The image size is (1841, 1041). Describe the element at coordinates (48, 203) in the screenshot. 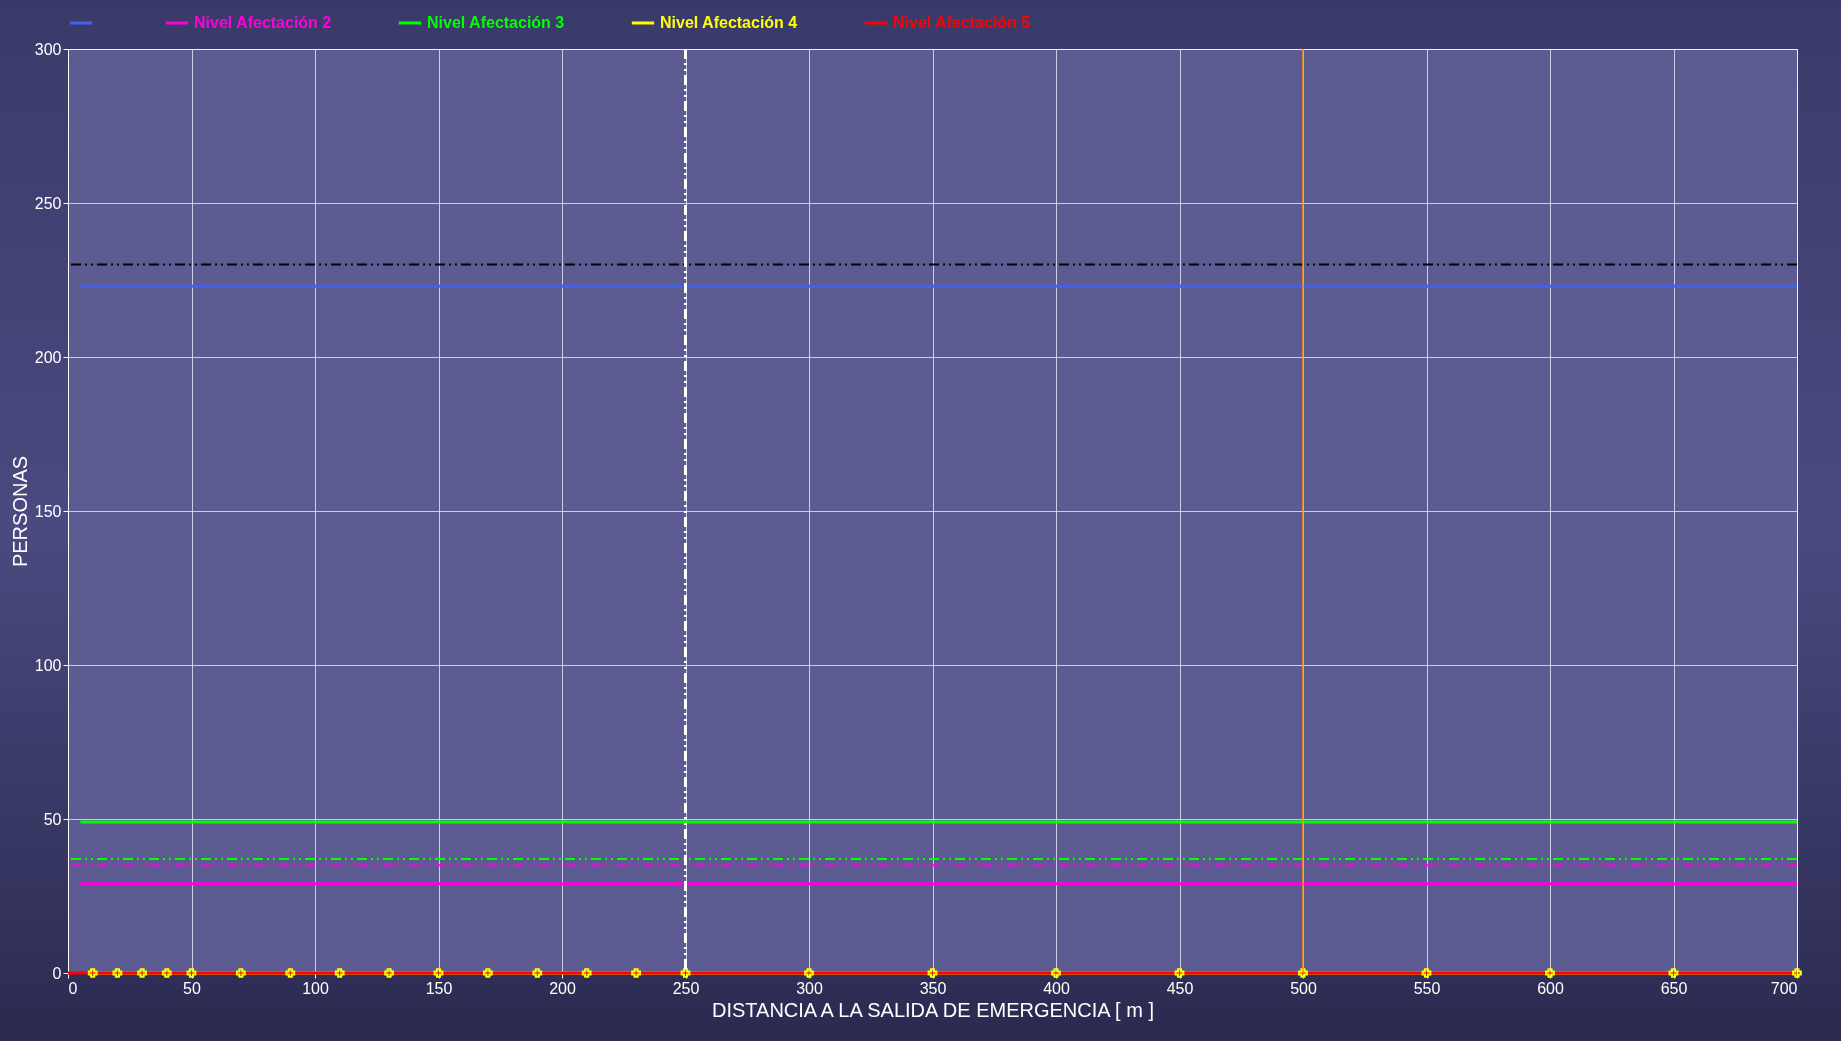

I see `y-tick-label: 250` at that location.